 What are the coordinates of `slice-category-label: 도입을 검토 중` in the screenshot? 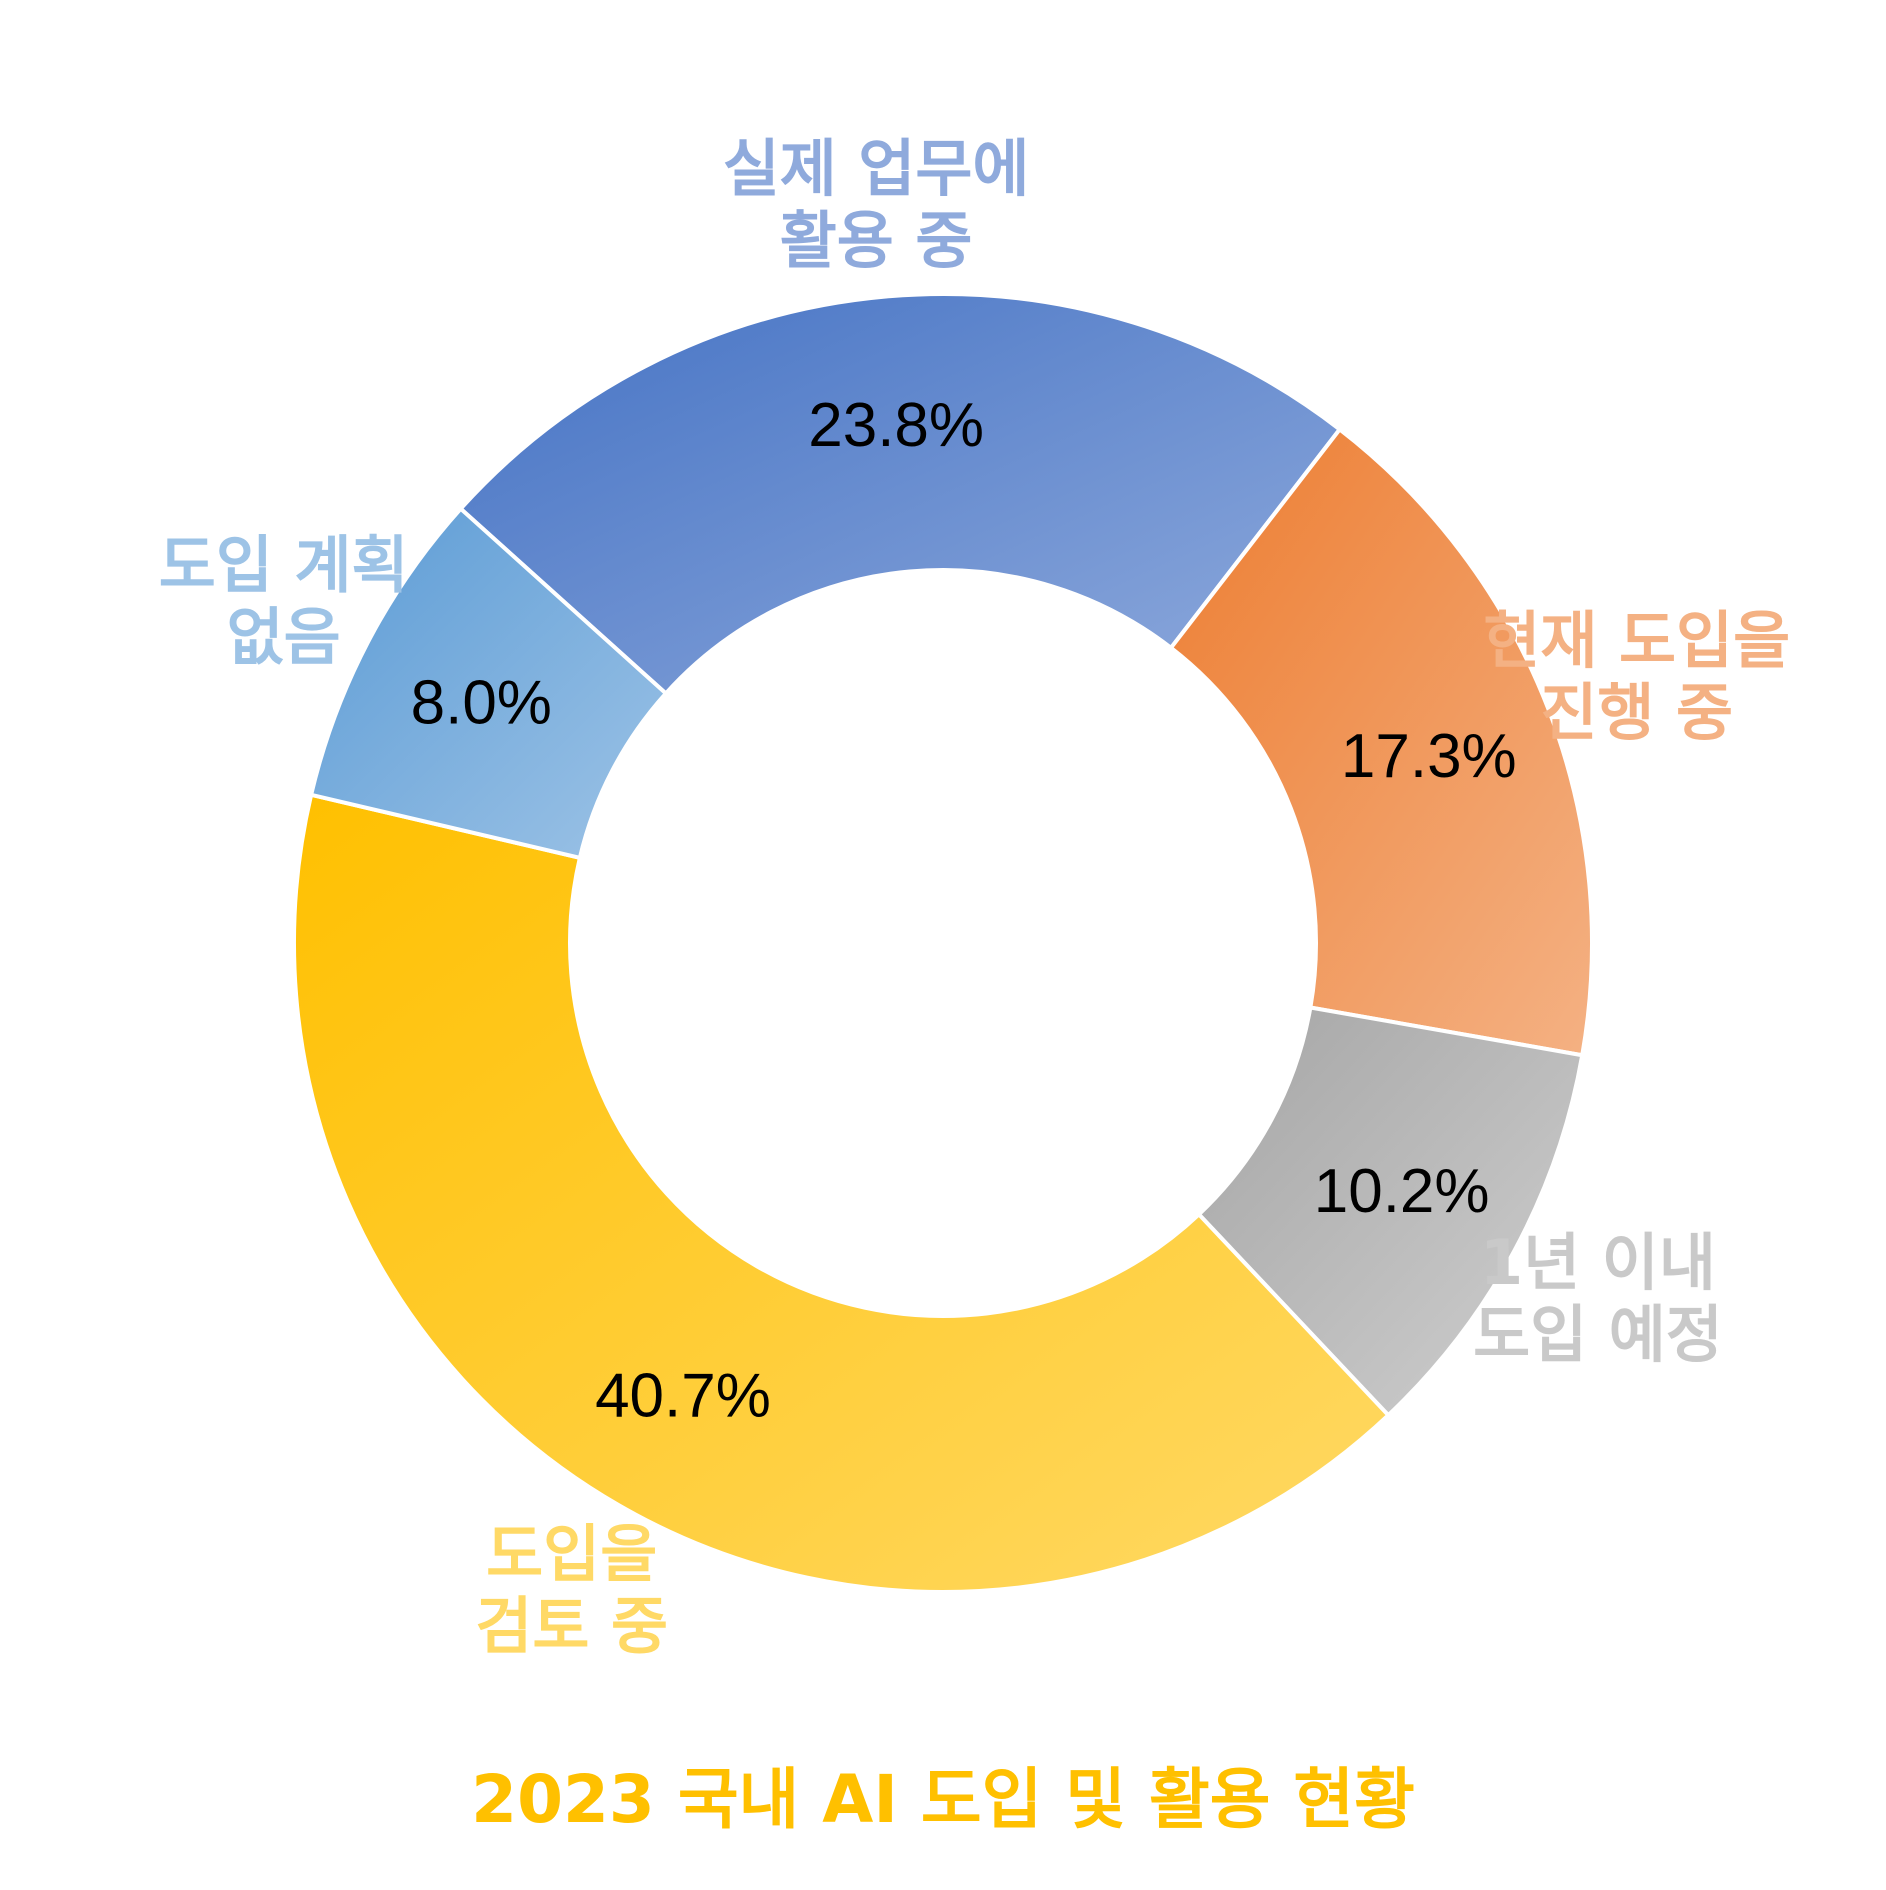 It's located at (571, 1590).